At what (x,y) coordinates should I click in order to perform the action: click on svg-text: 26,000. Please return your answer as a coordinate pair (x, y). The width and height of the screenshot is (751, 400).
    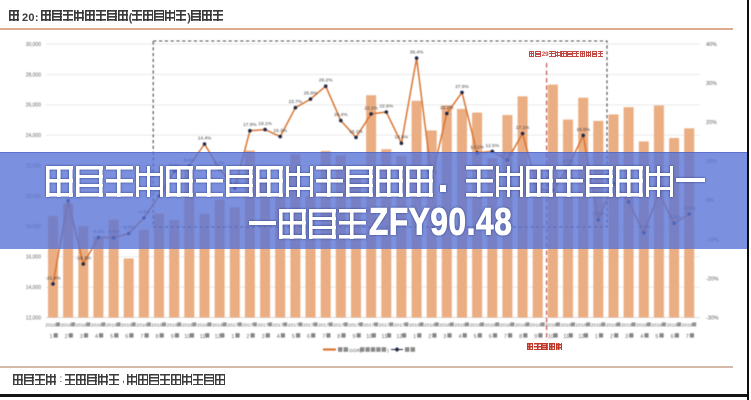
    Looking at the image, I should click on (34, 106).